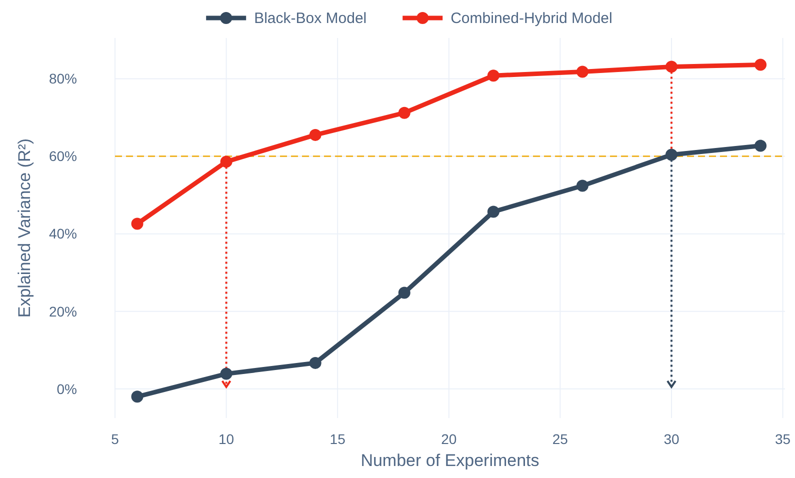 This screenshot has width=795, height=478. Describe the element at coordinates (531, 18) in the screenshot. I see `legend-label: Combined-Hybrid Model` at that location.